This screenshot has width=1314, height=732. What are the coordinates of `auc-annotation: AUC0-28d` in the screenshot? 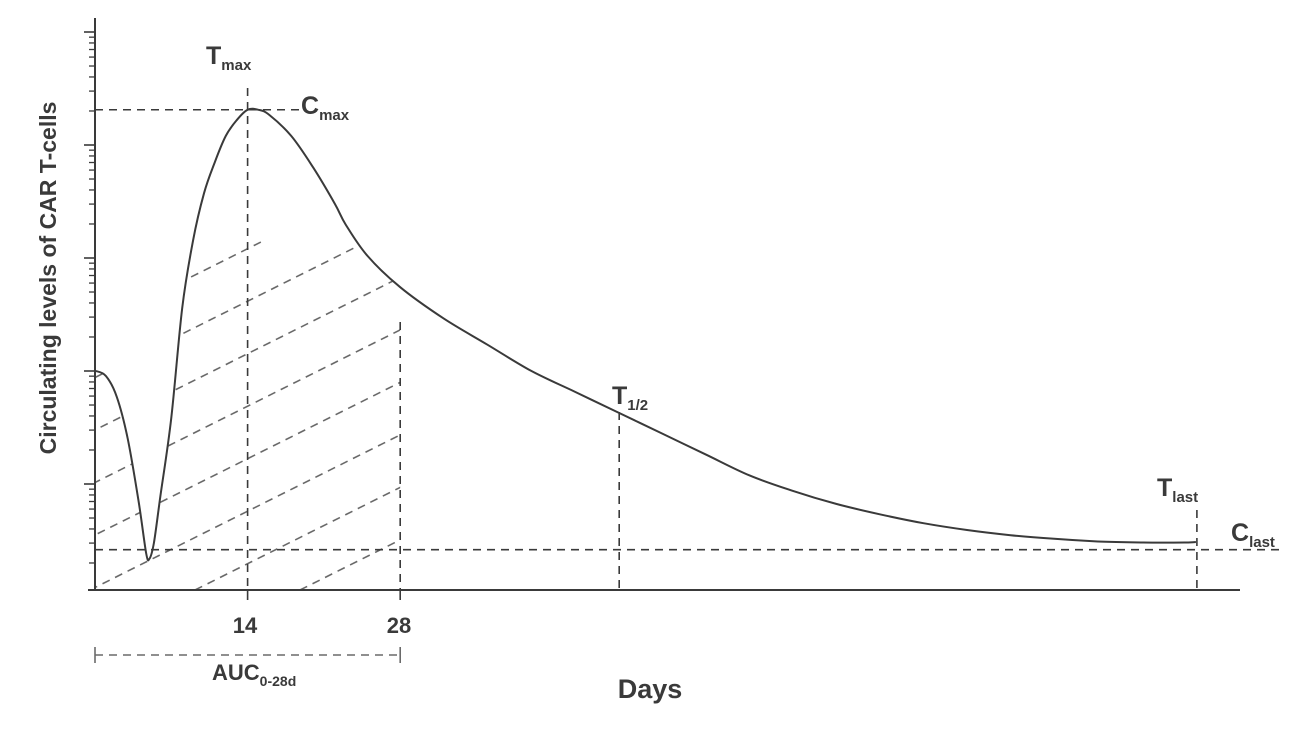 It's located at (254, 674).